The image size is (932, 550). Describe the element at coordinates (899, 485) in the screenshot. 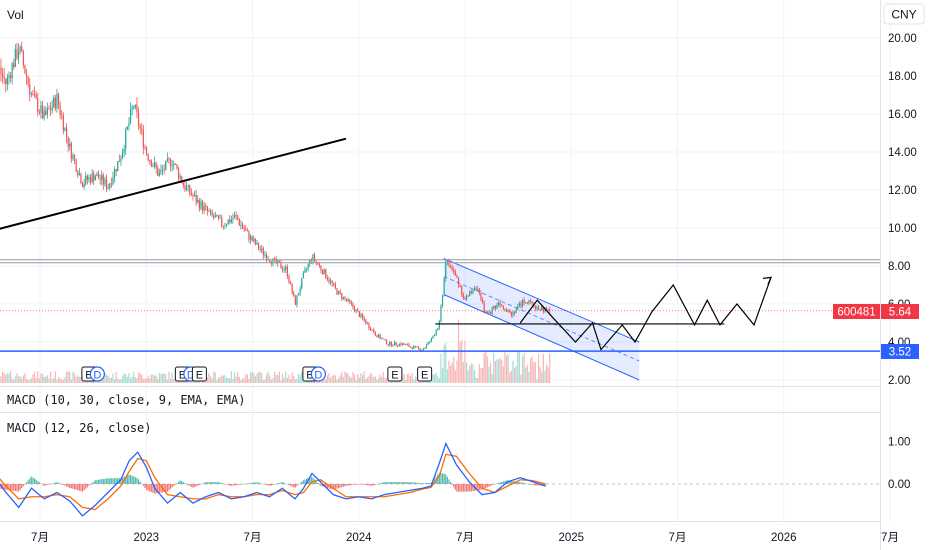

I see `macd-tick-label: 0.00` at that location.